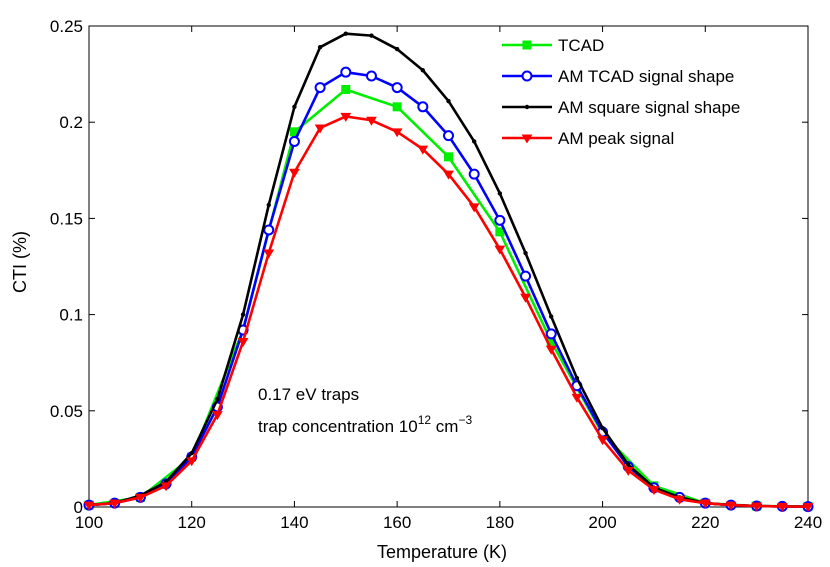  Describe the element at coordinates (294, 522) in the screenshot. I see `x-tick-label: 140` at that location.